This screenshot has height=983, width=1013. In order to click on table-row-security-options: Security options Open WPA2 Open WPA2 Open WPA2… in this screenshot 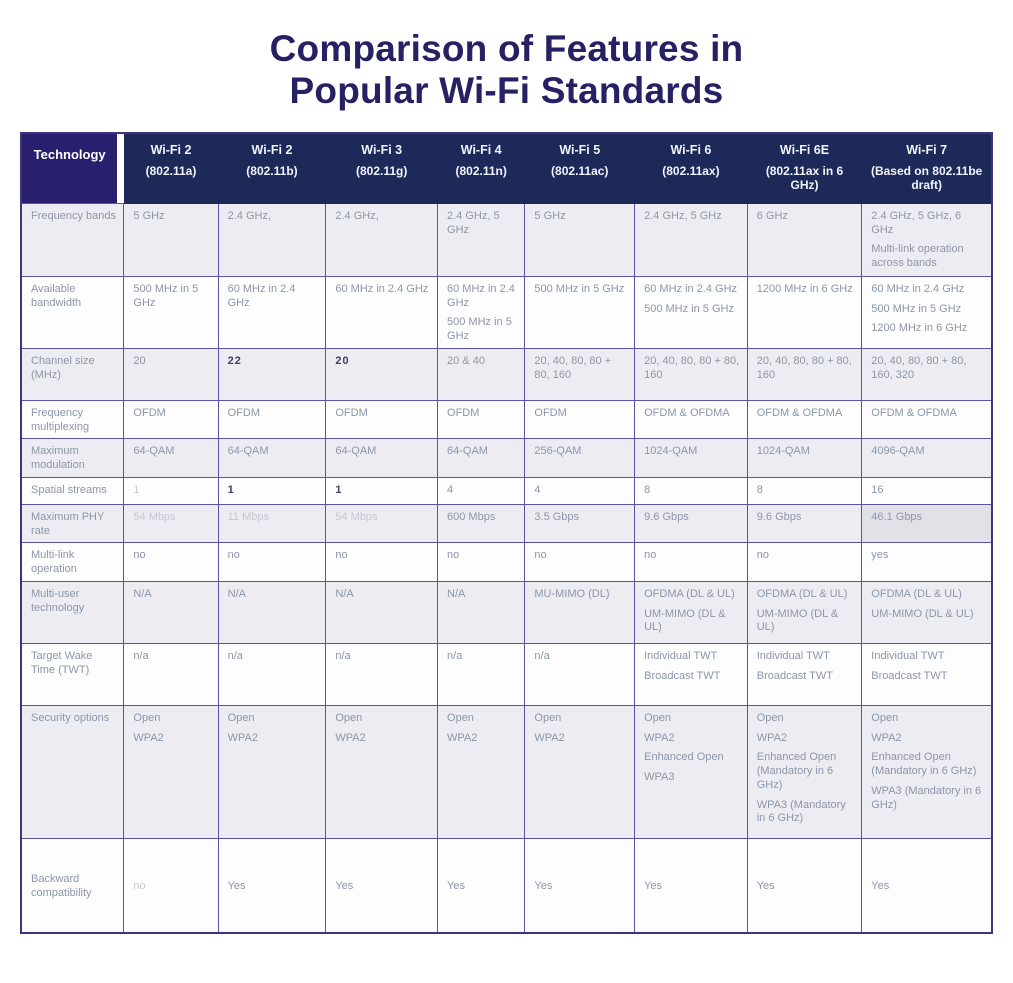, I will do `click(506, 771)`.